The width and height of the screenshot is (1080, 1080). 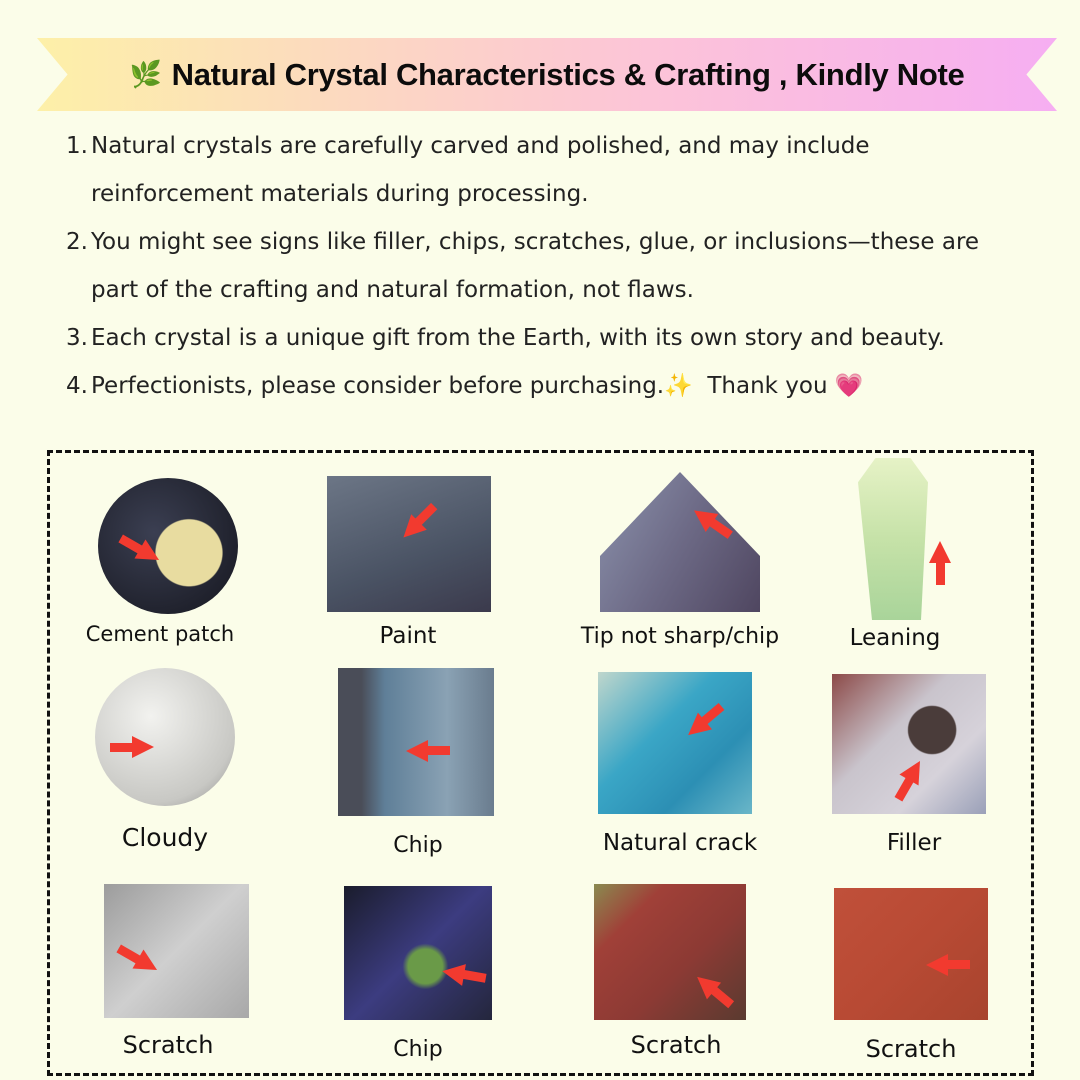 What do you see at coordinates (680, 636) in the screenshot?
I see `example-label: Tip not sharp/chip` at bounding box center [680, 636].